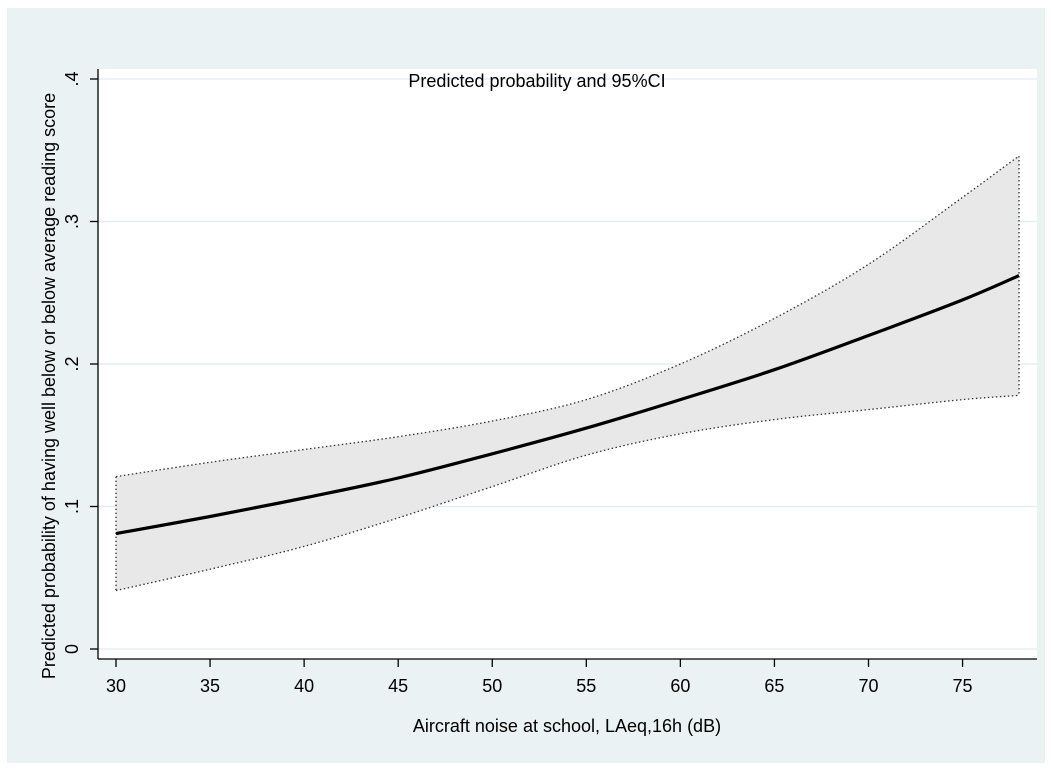 Image resolution: width=1051 pixels, height=769 pixels. Describe the element at coordinates (116, 686) in the screenshot. I see `x-tick-label: 30` at that location.